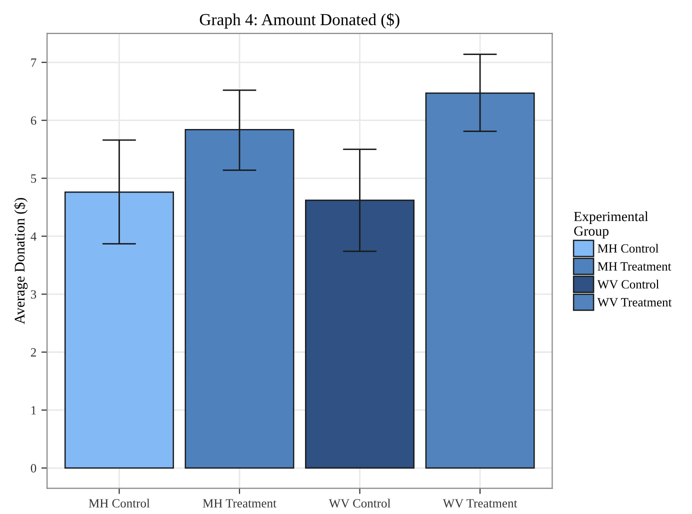 The width and height of the screenshot is (692, 514). Describe the element at coordinates (33, 410) in the screenshot. I see `y-tick-label: 1` at that location.